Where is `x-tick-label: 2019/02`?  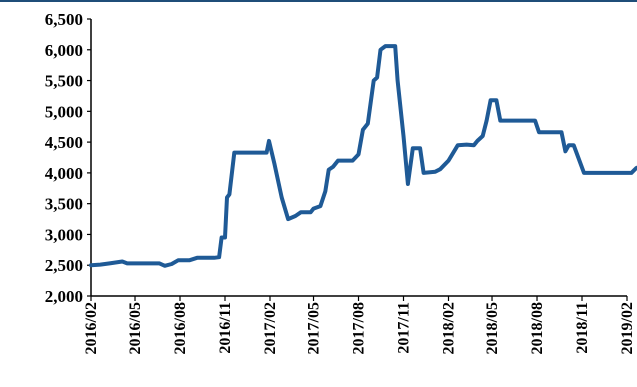
x-tick-label: 2019/02 is located at coordinates (627, 328).